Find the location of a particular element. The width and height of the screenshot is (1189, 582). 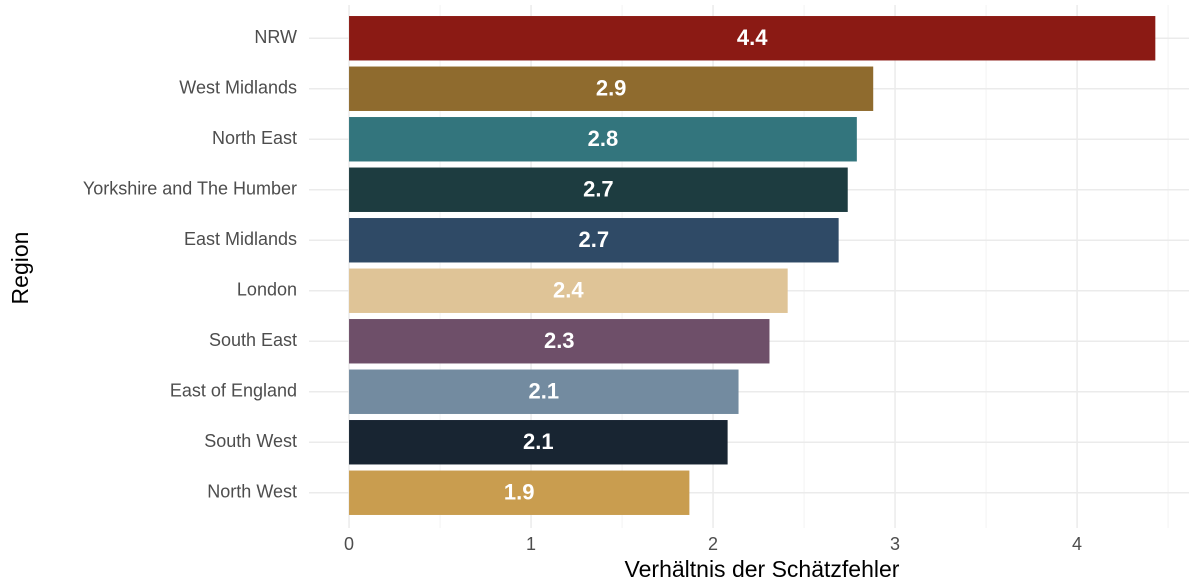

y-tick-label: West Midlands is located at coordinates (238, 88).